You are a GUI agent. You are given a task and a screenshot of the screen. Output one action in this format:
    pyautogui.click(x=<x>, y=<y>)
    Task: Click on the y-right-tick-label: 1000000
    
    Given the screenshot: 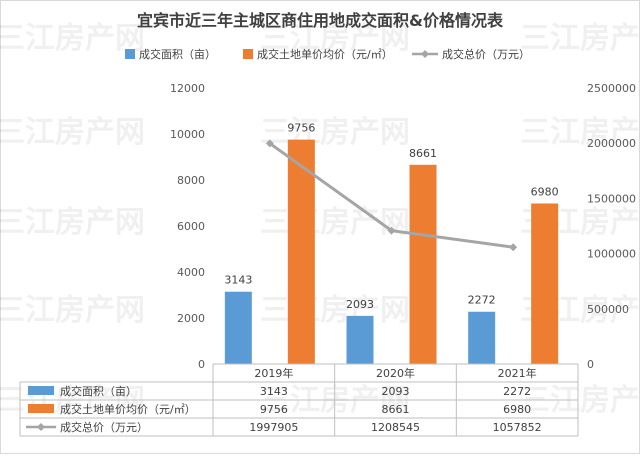 What is the action you would take?
    pyautogui.click(x=611, y=254)
    